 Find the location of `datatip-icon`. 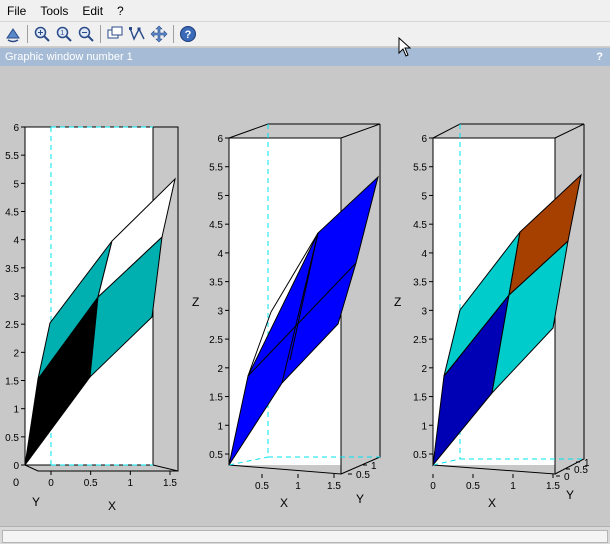

datatip-icon is located at coordinates (115, 34).